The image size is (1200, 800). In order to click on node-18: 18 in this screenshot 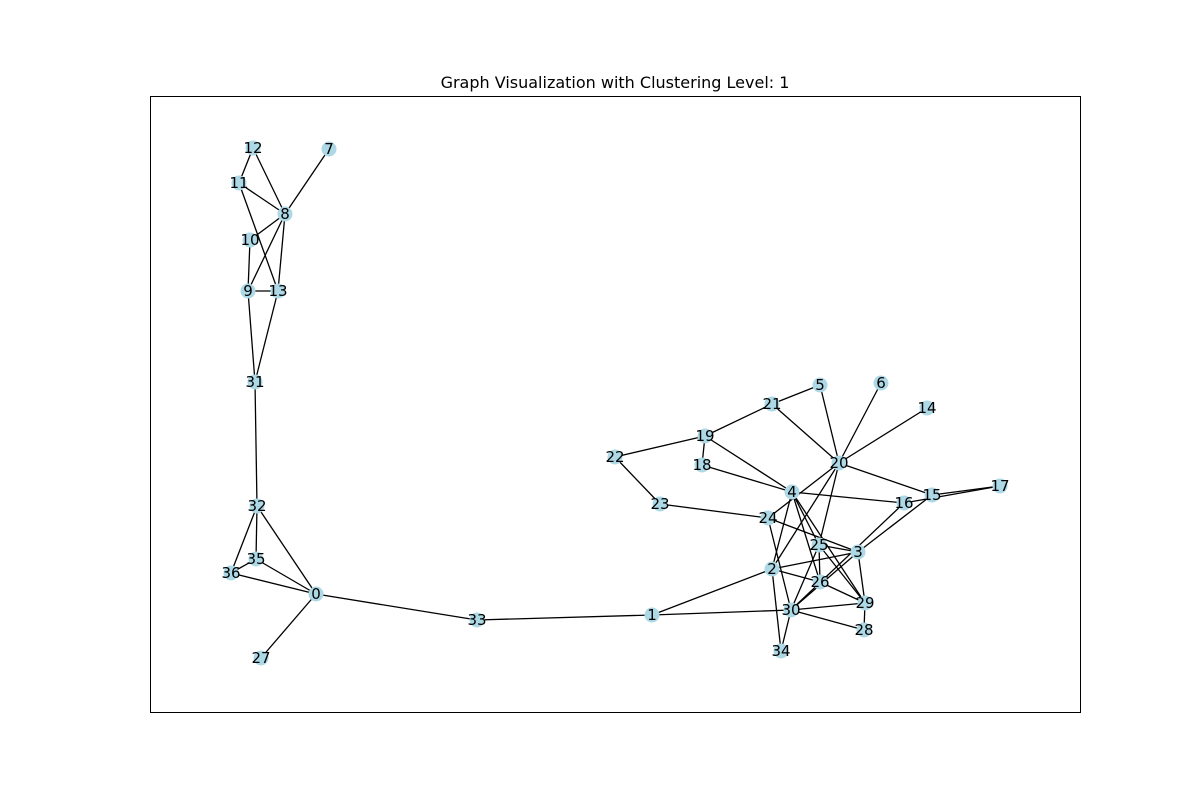, I will do `click(701, 465)`.